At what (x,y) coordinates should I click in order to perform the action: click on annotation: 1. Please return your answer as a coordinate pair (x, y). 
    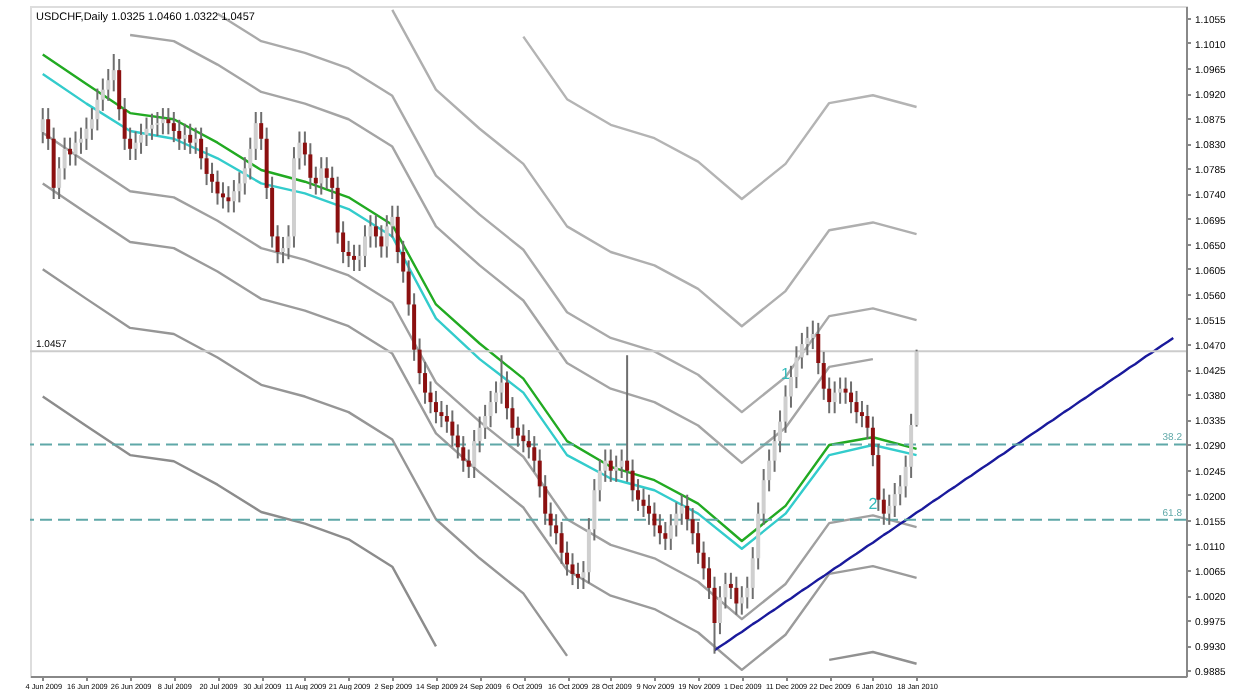
    Looking at the image, I should click on (786, 374).